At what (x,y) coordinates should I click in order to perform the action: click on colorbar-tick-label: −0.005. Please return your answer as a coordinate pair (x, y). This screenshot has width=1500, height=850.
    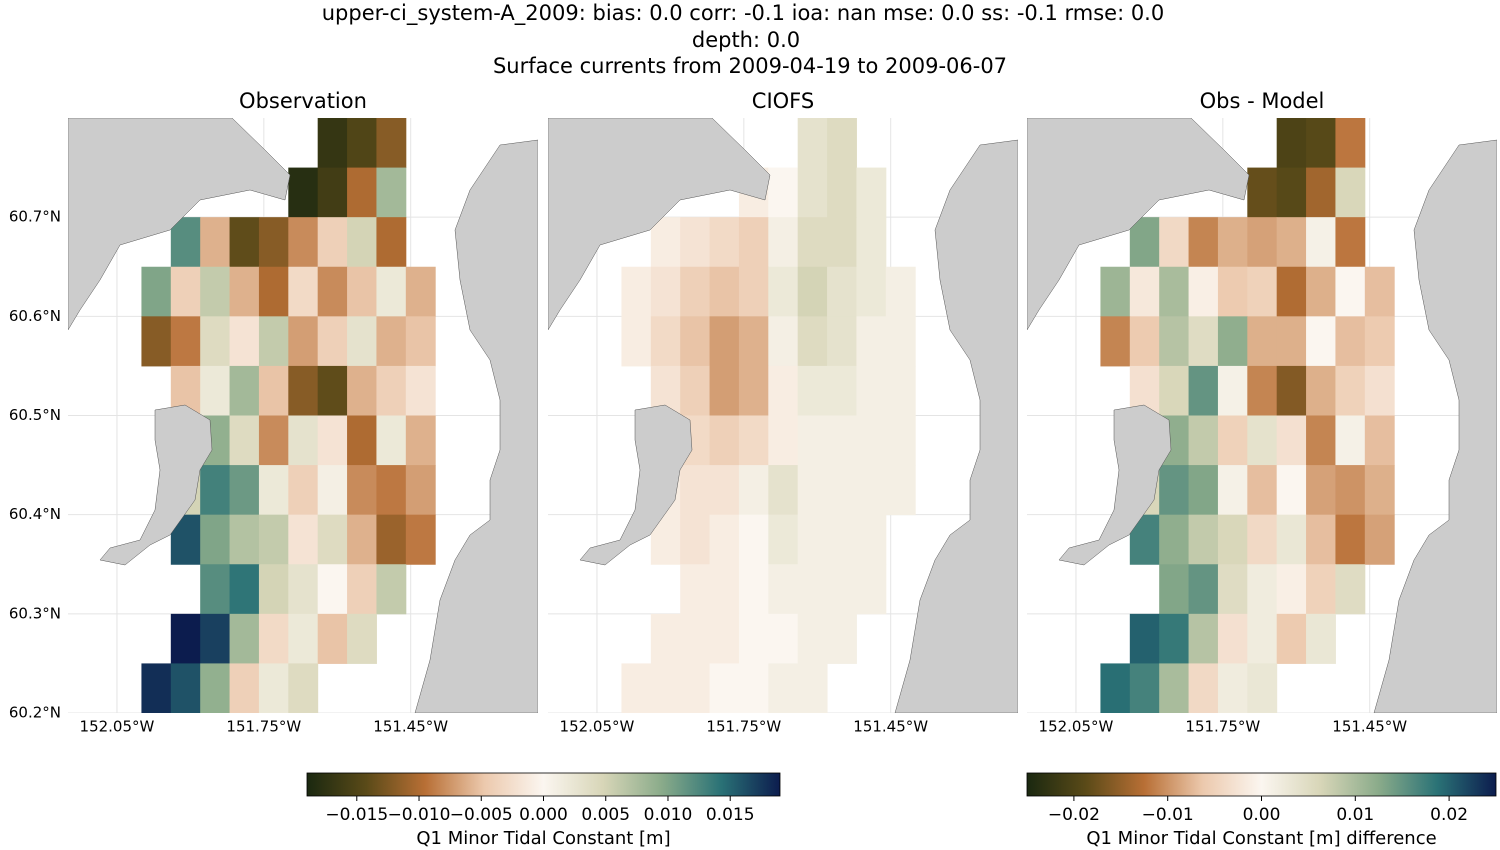
    Looking at the image, I should click on (481, 815).